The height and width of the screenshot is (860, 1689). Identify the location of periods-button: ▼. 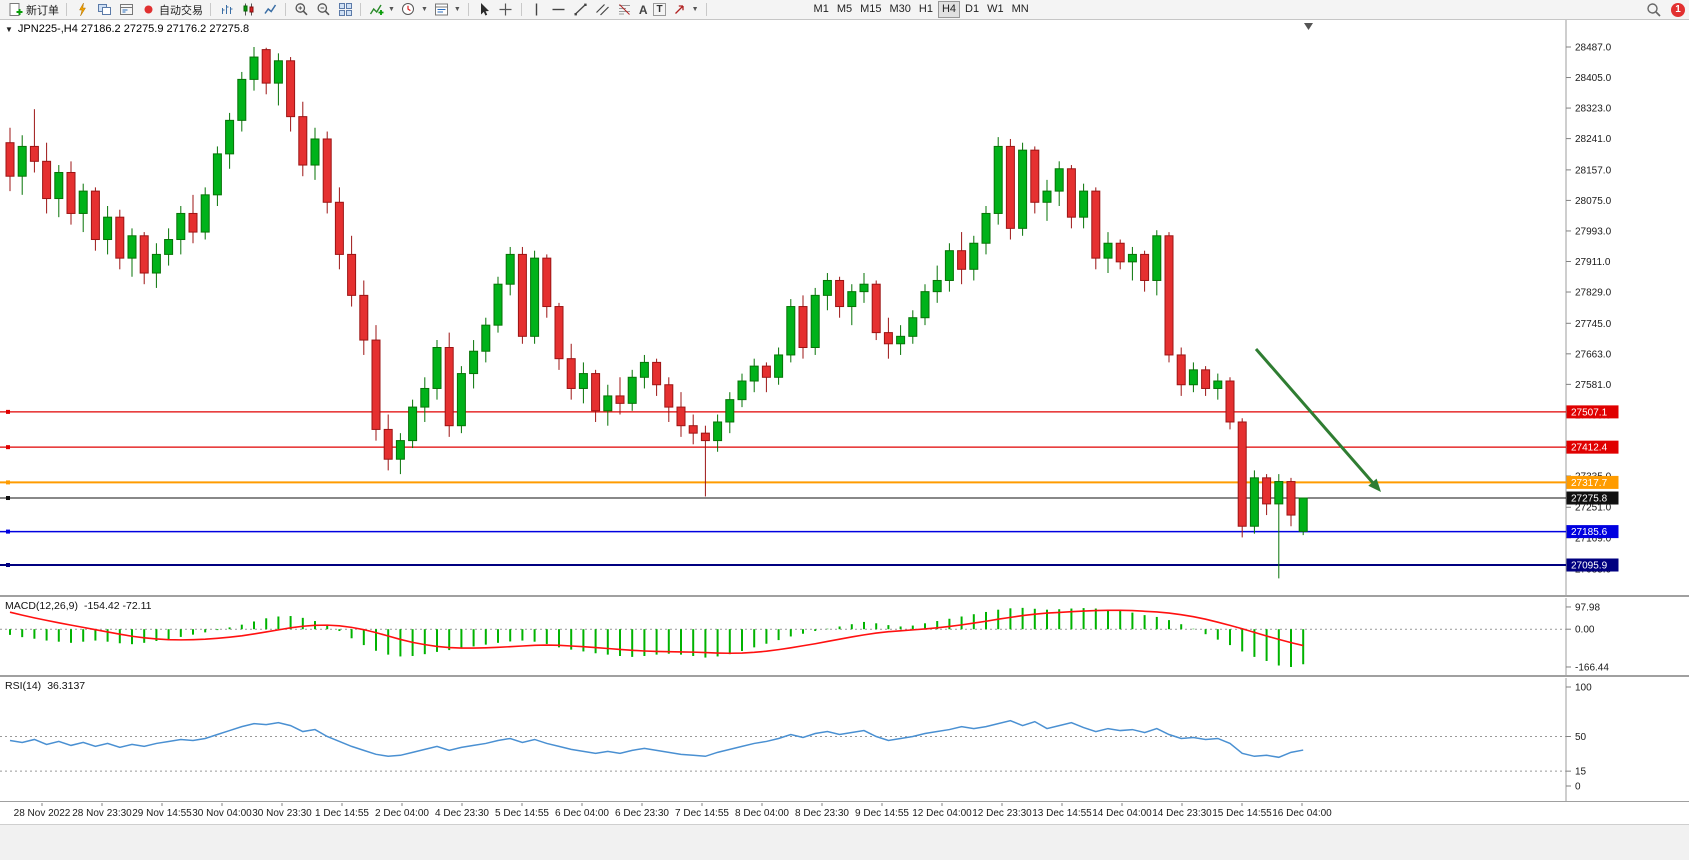
(414, 9).